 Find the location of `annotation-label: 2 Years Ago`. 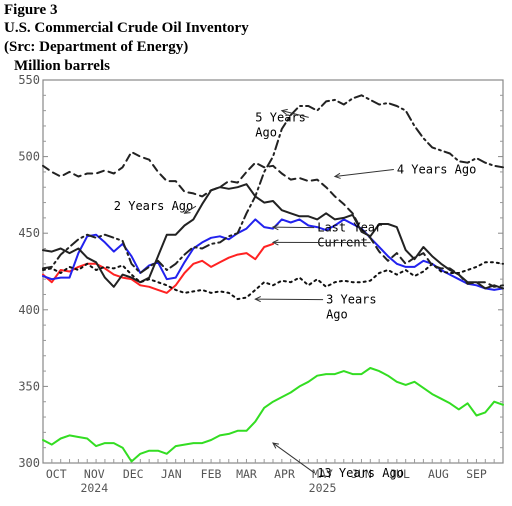

annotation-label: 2 Years Ago is located at coordinates (153, 206).